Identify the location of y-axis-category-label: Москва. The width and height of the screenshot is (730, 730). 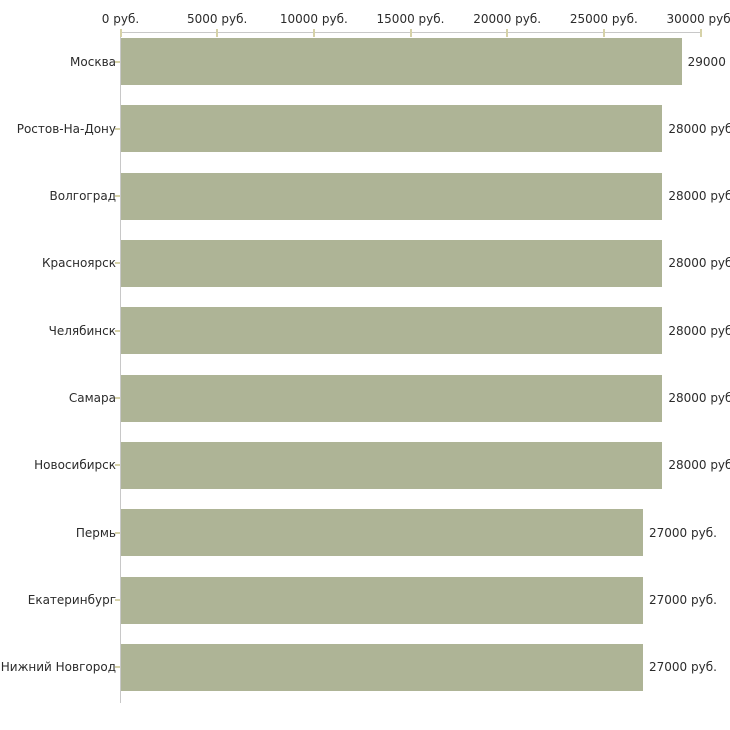
(93, 61).